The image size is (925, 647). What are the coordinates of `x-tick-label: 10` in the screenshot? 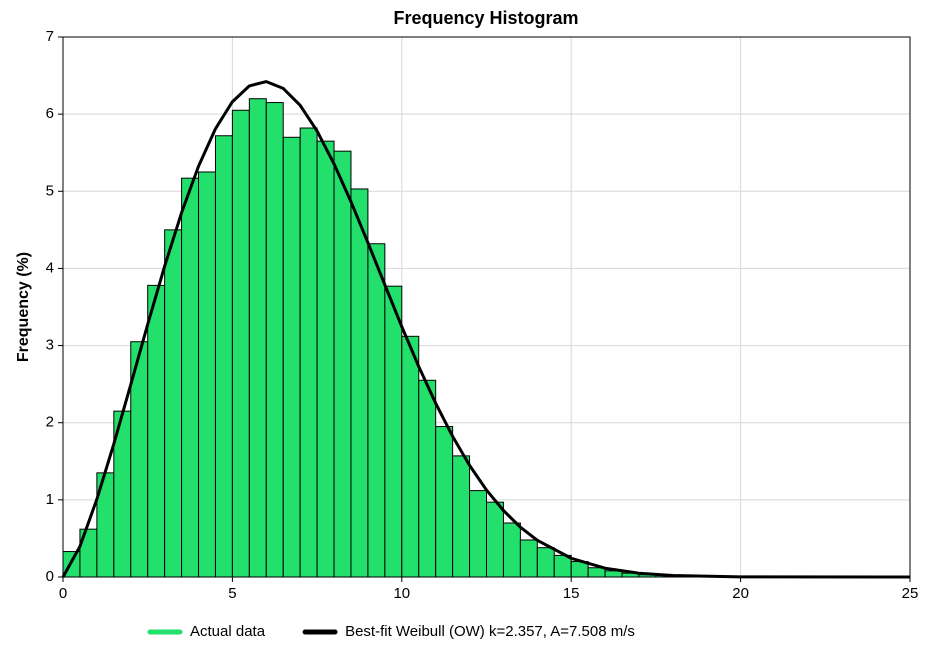 It's located at (401, 593).